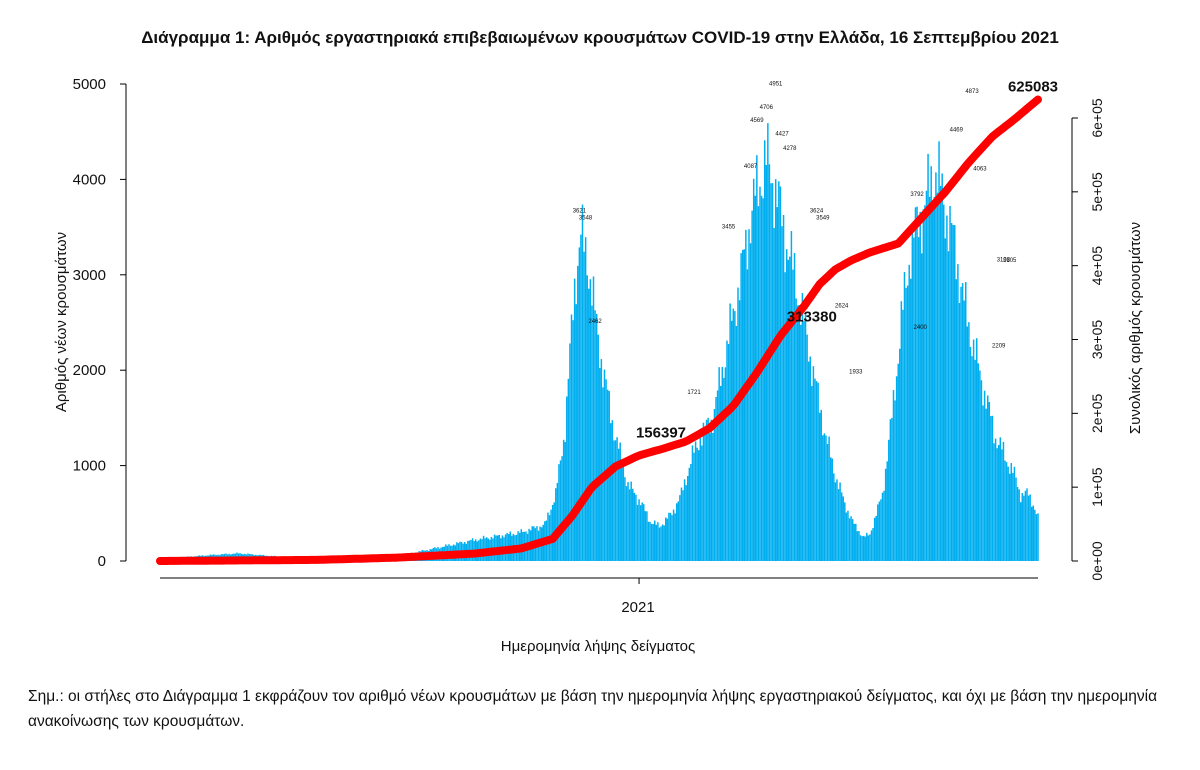 The image size is (1200, 770). I want to click on peak-label-16: 2400, so click(921, 328).